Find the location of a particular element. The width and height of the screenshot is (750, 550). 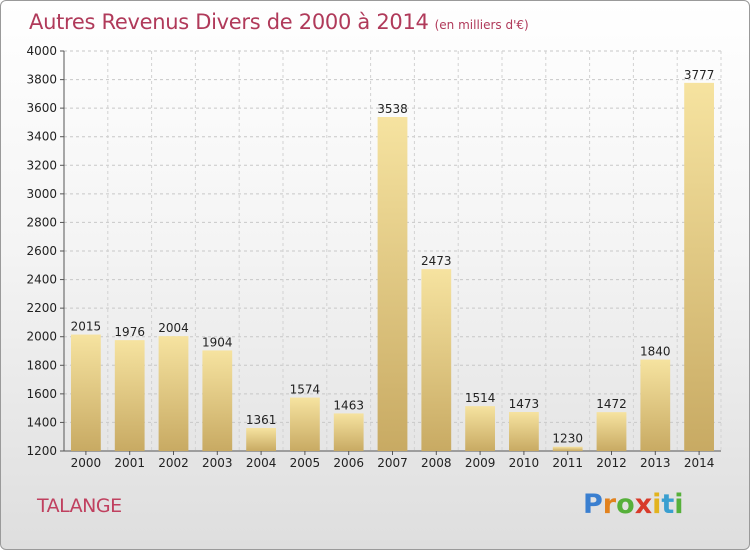

value-label-2008: 2473 is located at coordinates (436, 261).